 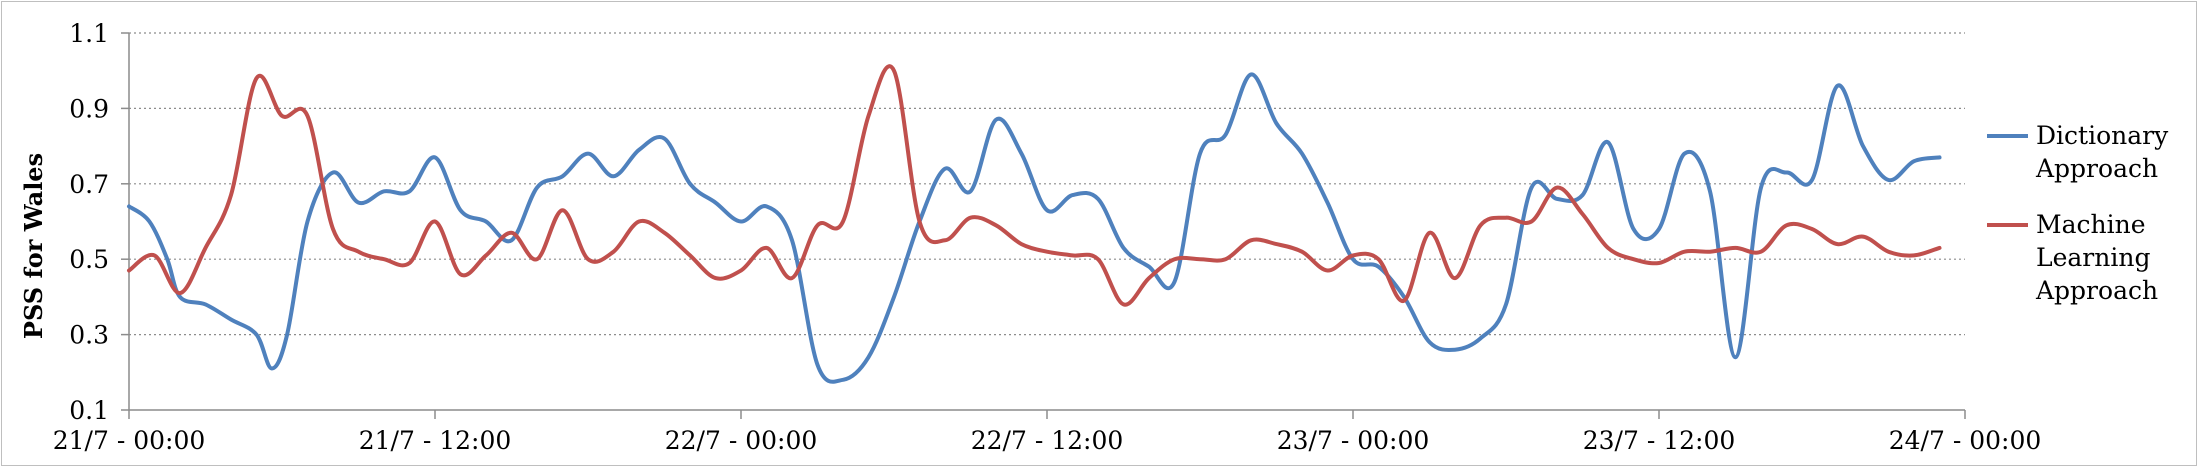 What do you see at coordinates (741, 440) in the screenshot?
I see `x-tick-label: 22/7 - 00:00` at bounding box center [741, 440].